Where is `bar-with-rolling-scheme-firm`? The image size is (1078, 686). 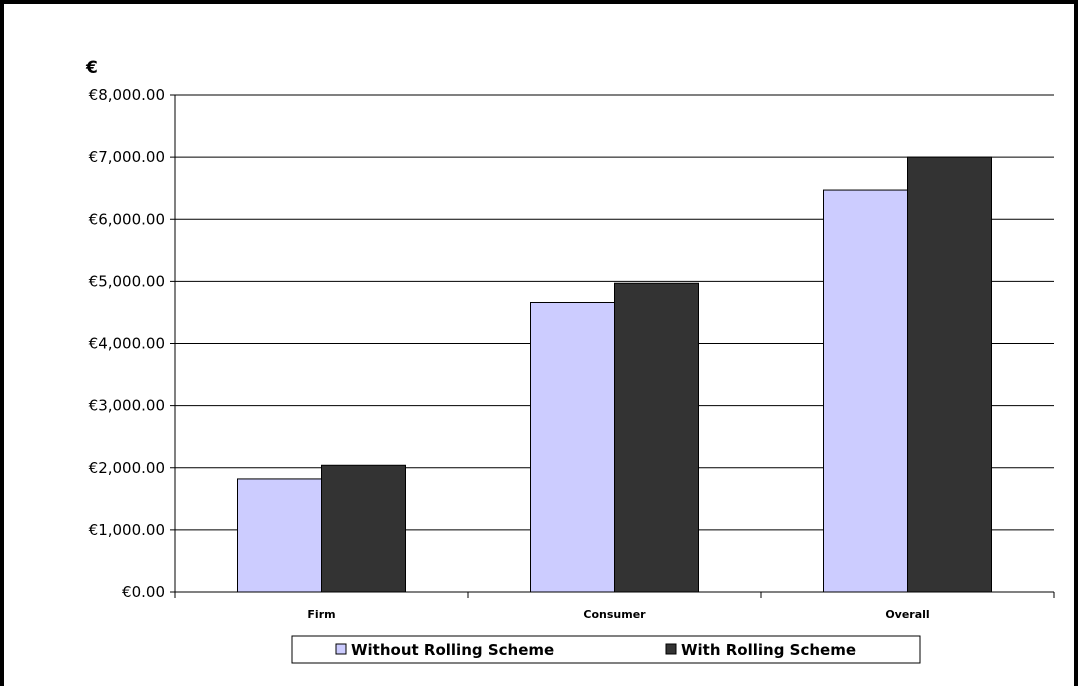 bar-with-rolling-scheme-firm is located at coordinates (363, 528).